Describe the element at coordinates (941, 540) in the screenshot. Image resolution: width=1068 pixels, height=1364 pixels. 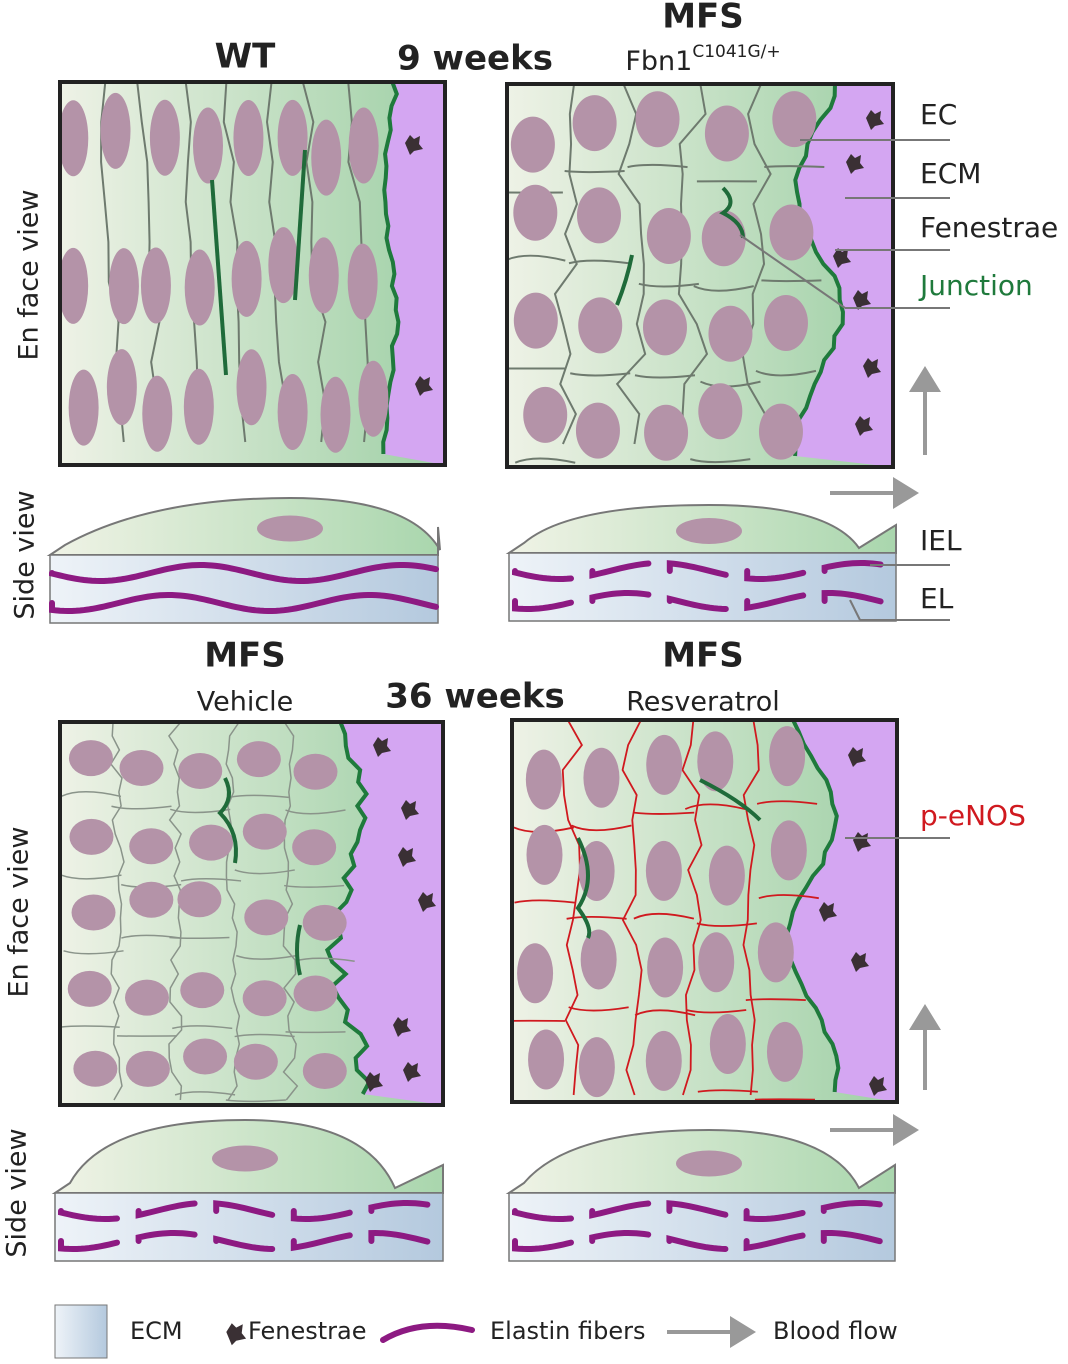
I see `annotation: IEL` at that location.